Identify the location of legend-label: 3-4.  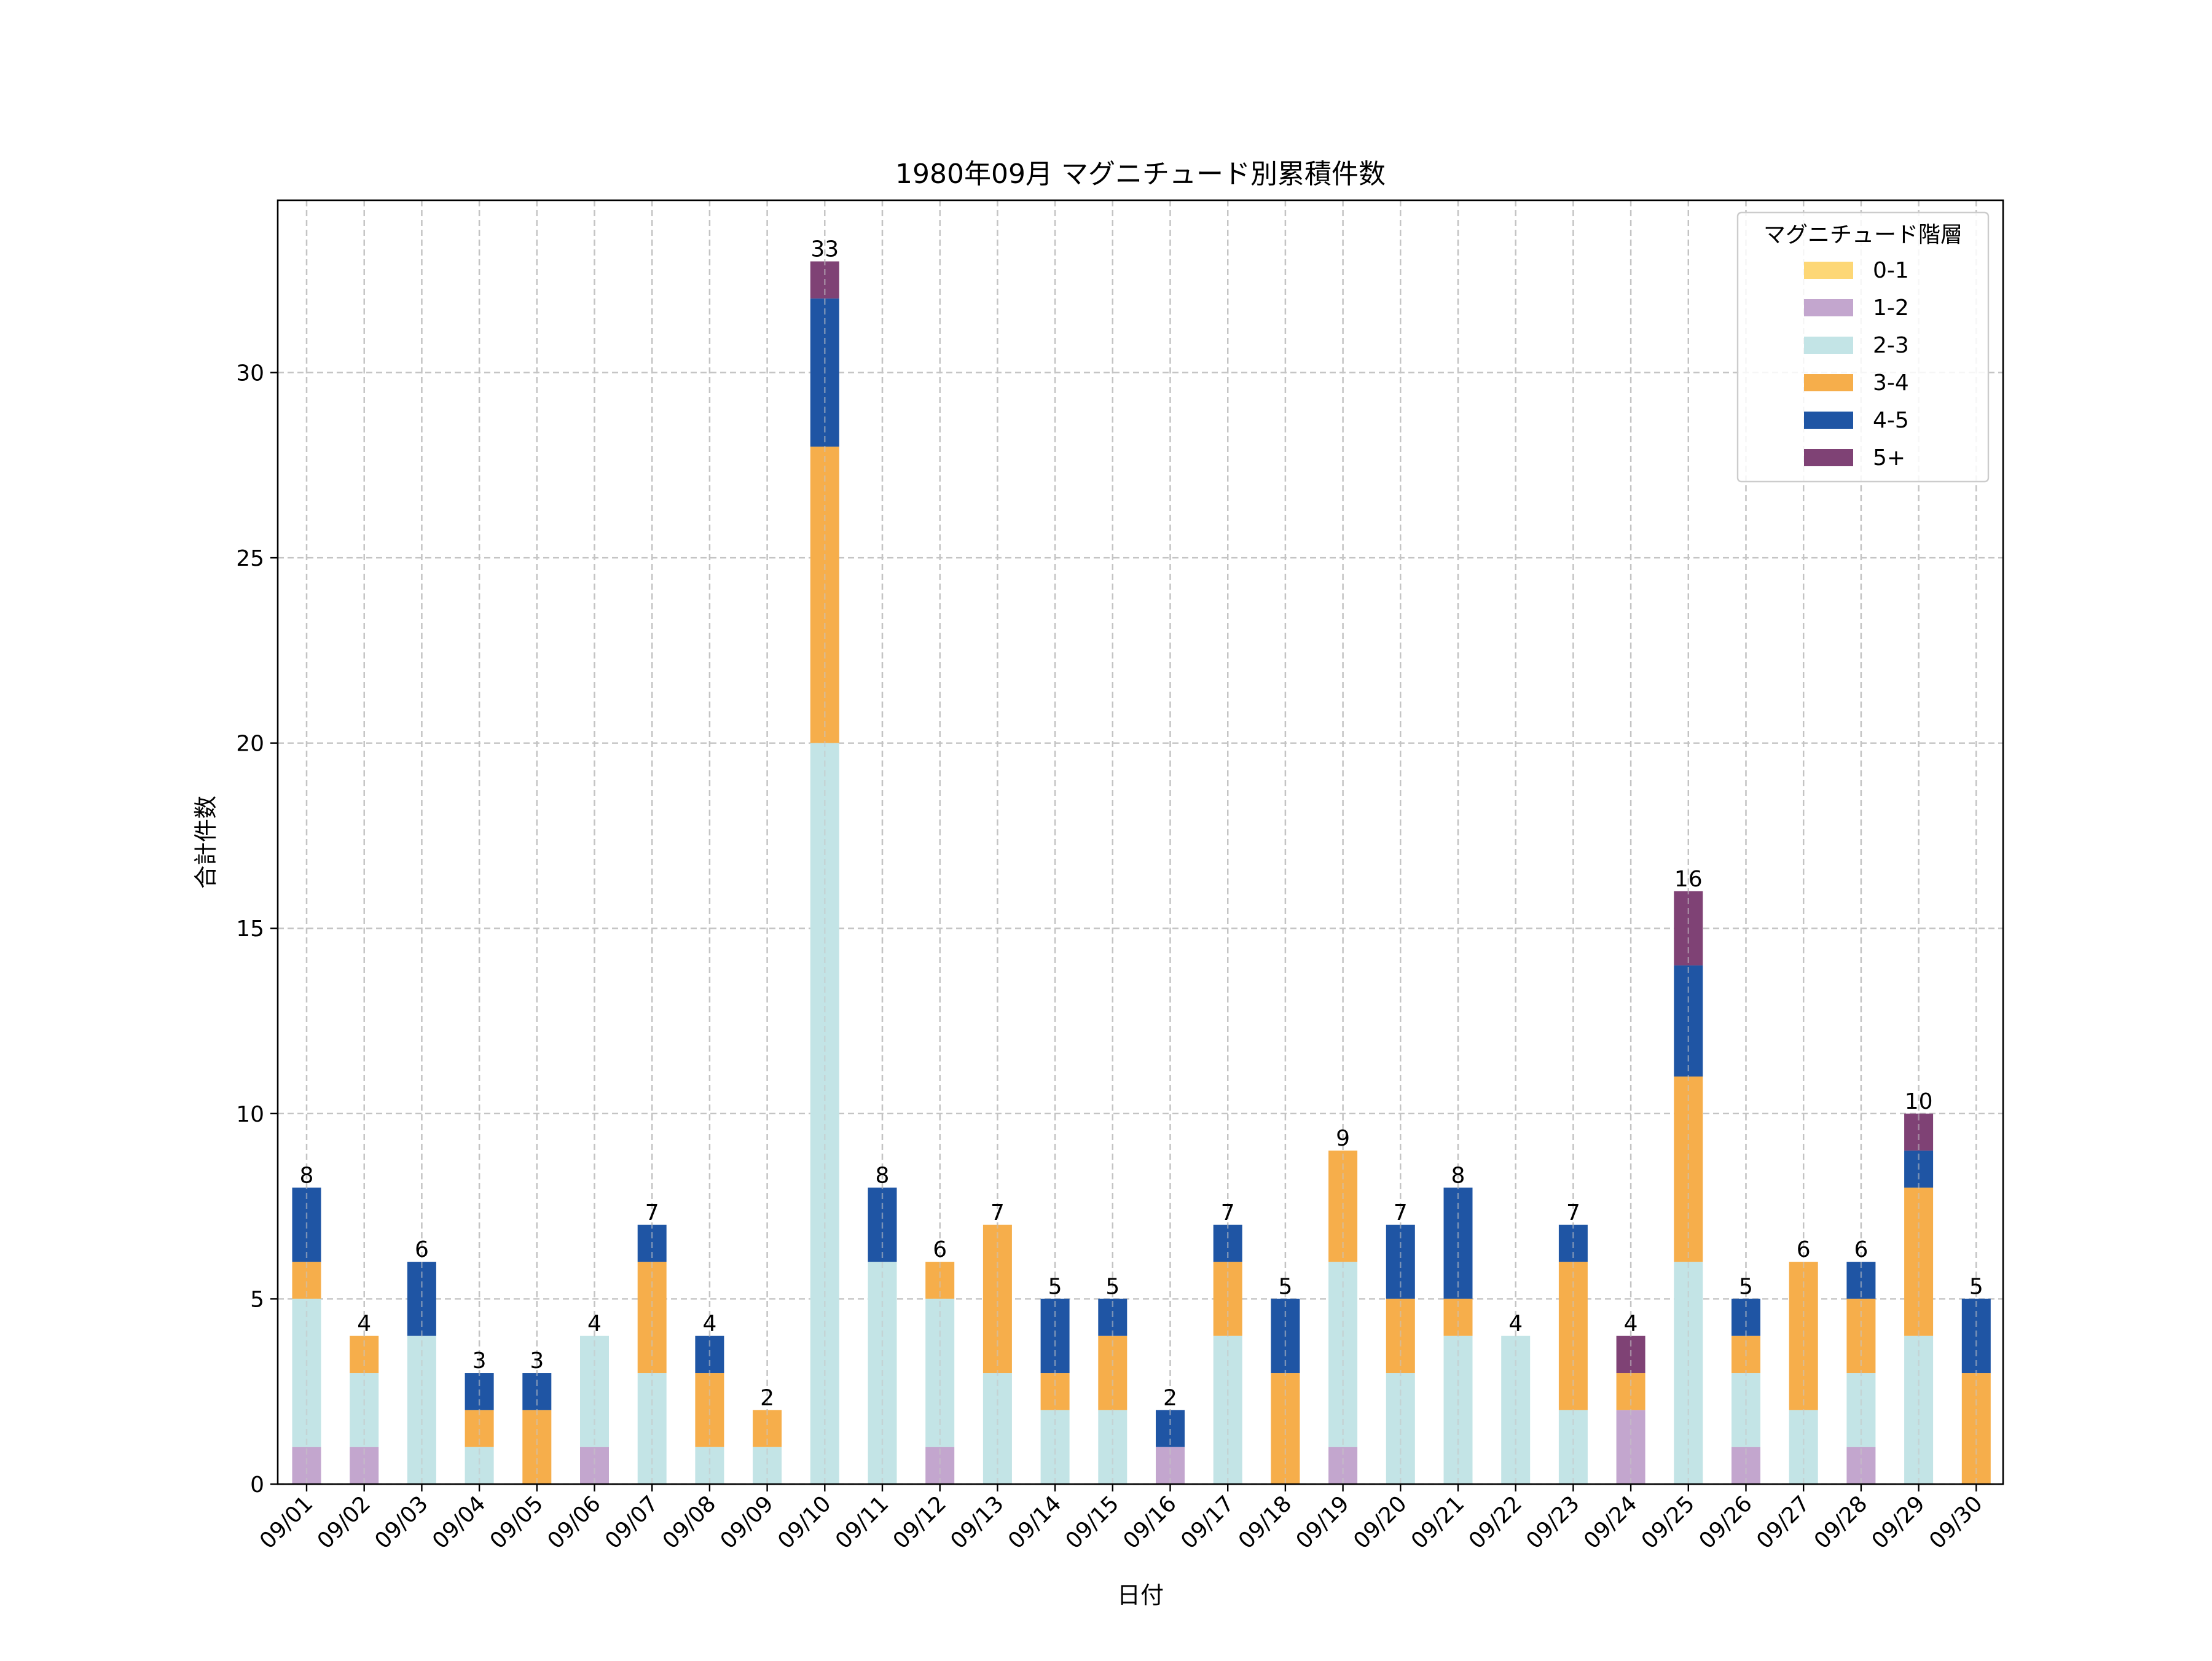
(1891, 383).